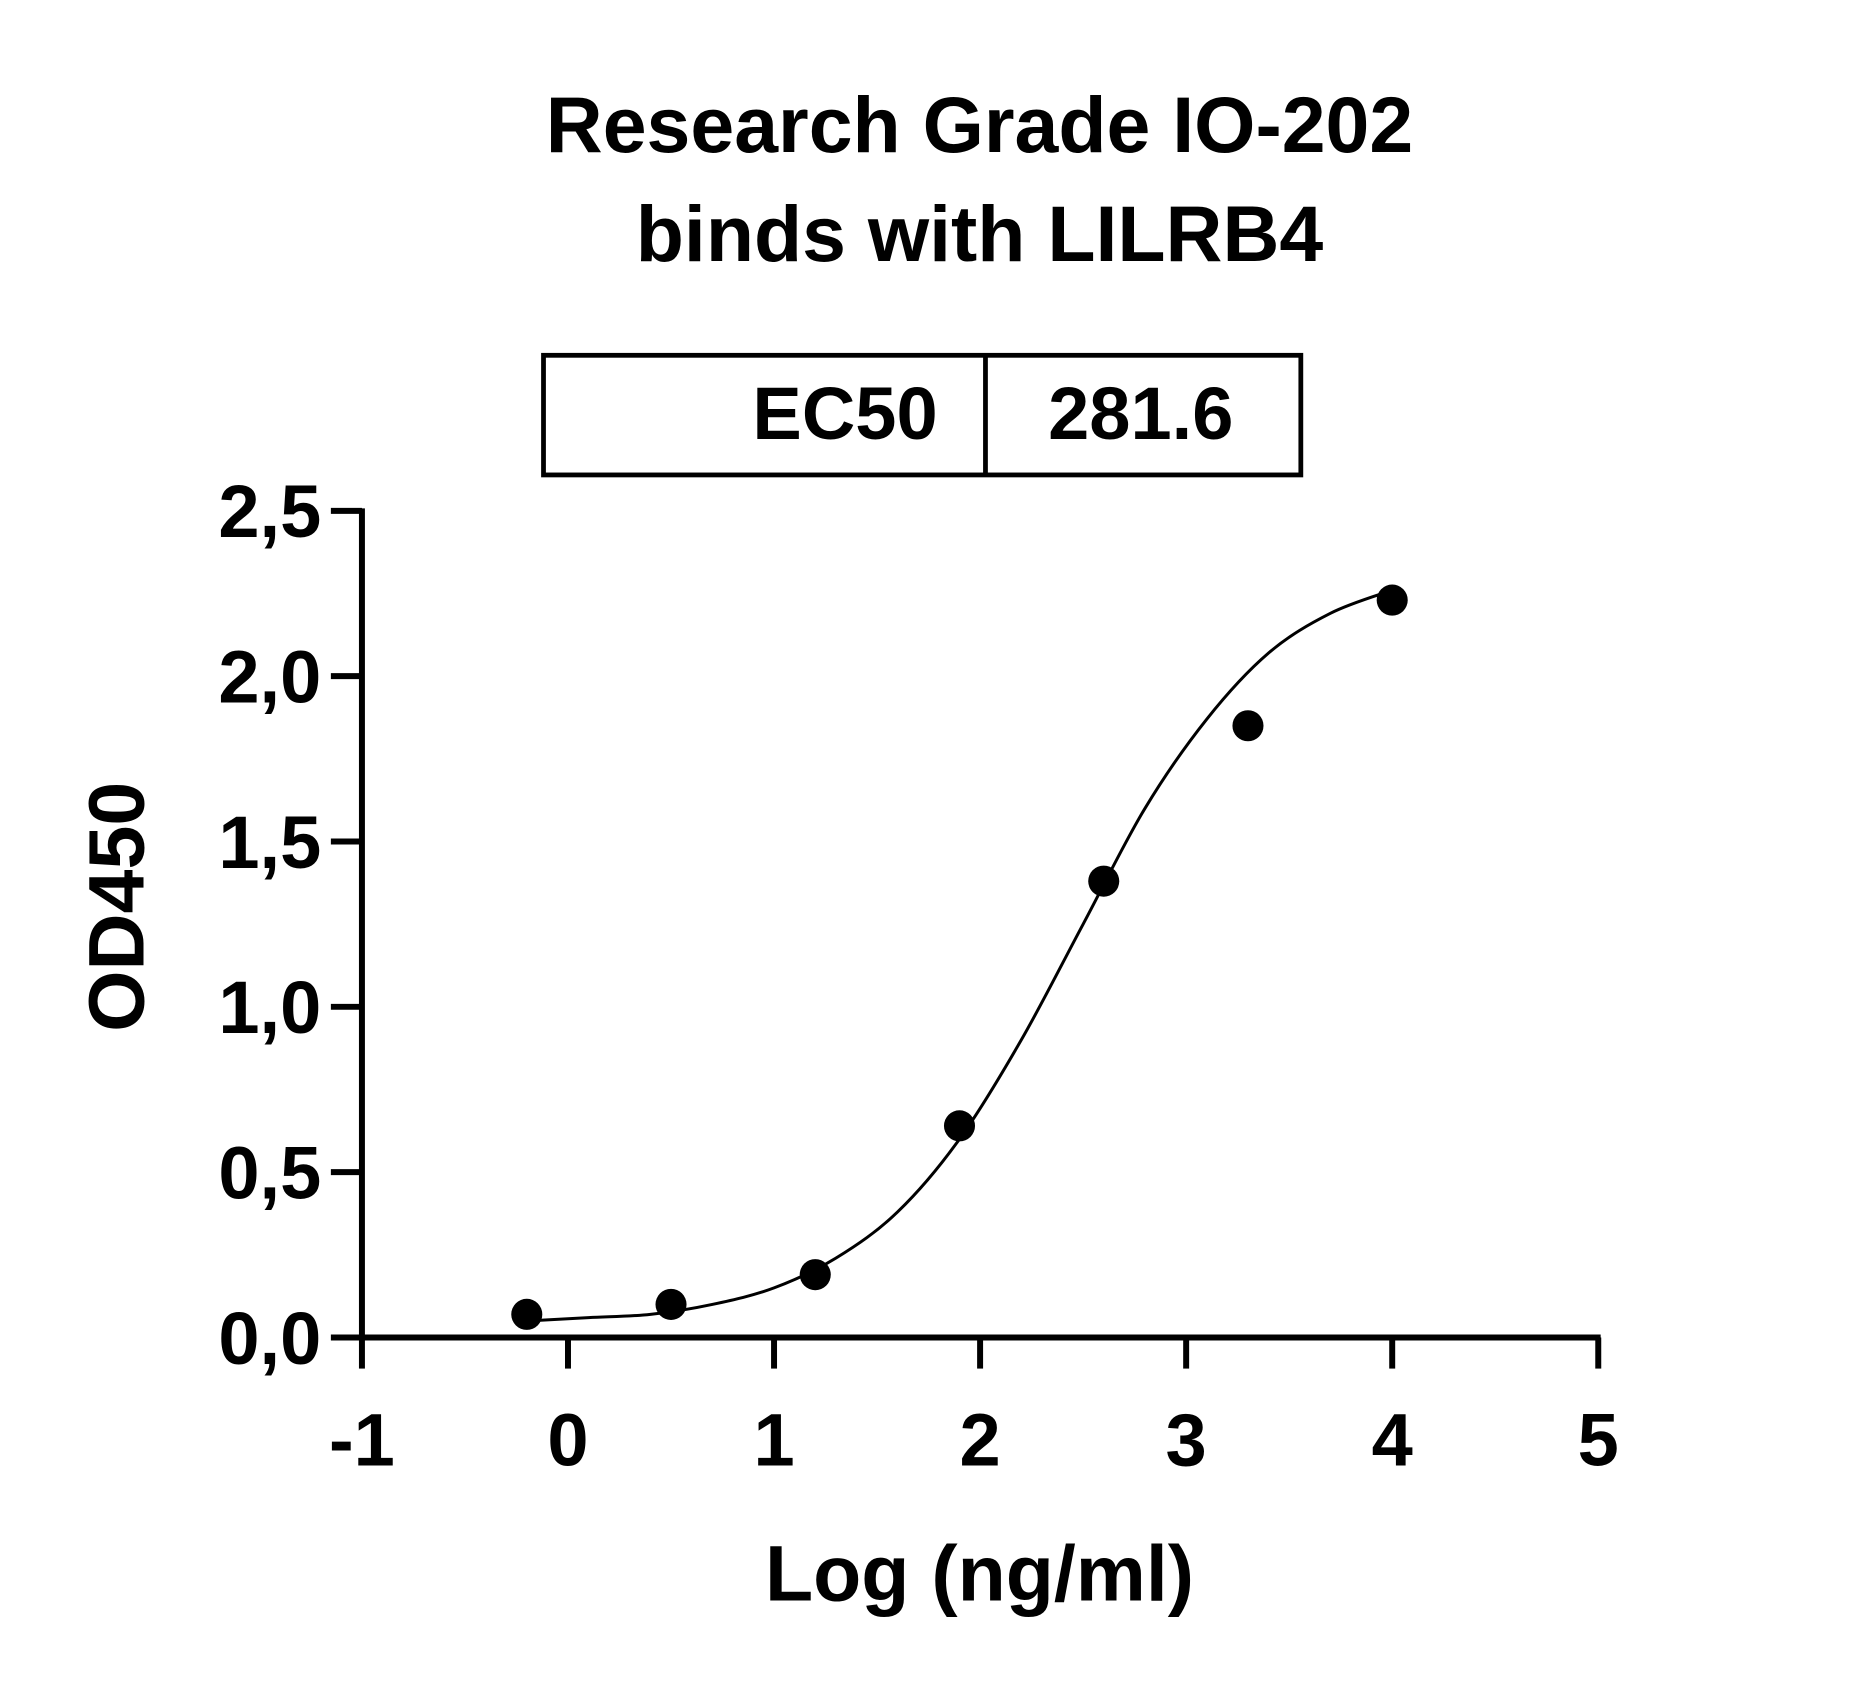 The image size is (1873, 1688). I want to click on x-tick-label: 2, so click(980, 1439).